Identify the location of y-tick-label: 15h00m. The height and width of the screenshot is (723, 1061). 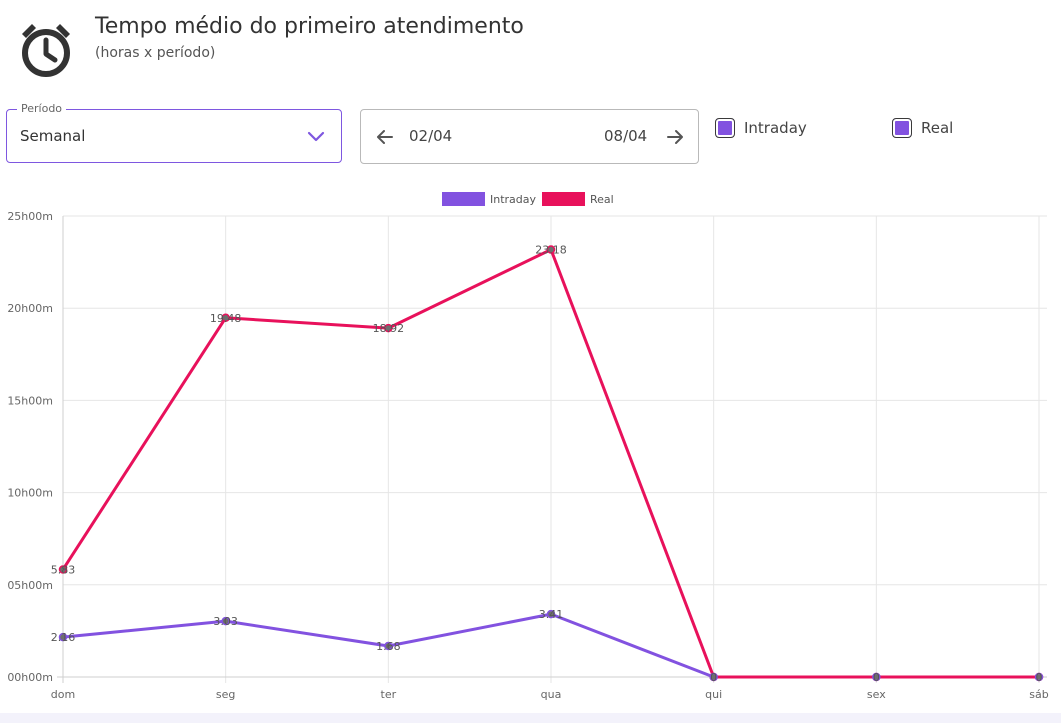
(30, 400).